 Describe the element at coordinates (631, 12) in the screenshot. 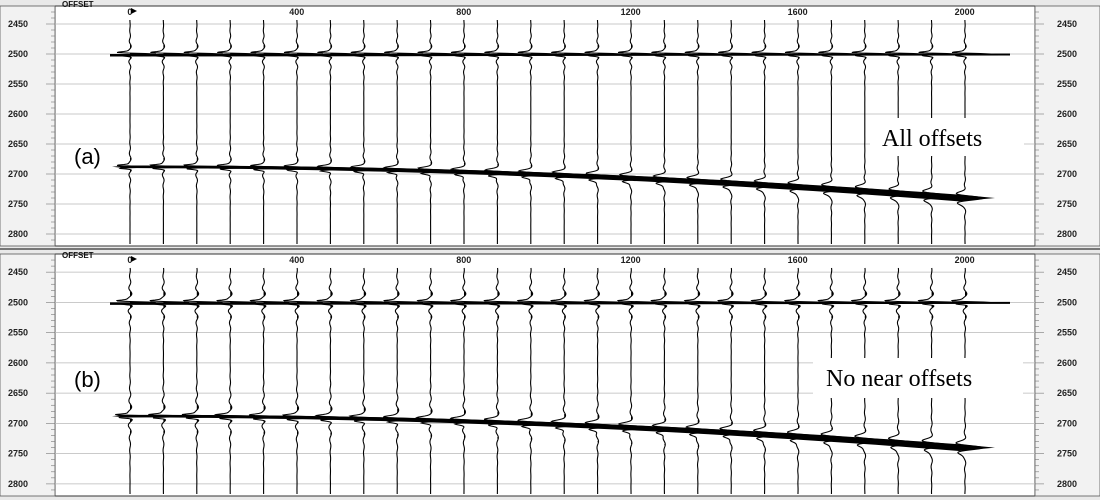

I see `panel-a-offset-tick: 1200` at that location.